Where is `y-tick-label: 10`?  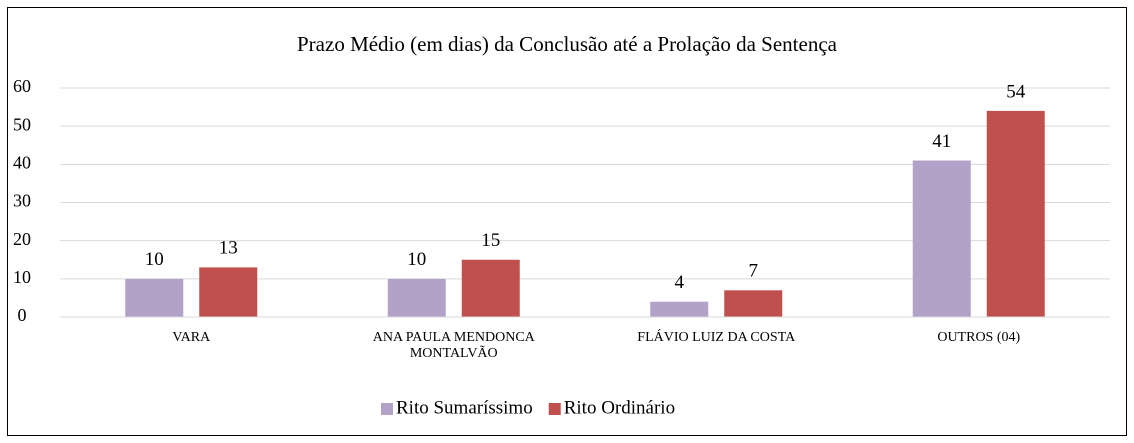
y-tick-label: 10 is located at coordinates (22, 277).